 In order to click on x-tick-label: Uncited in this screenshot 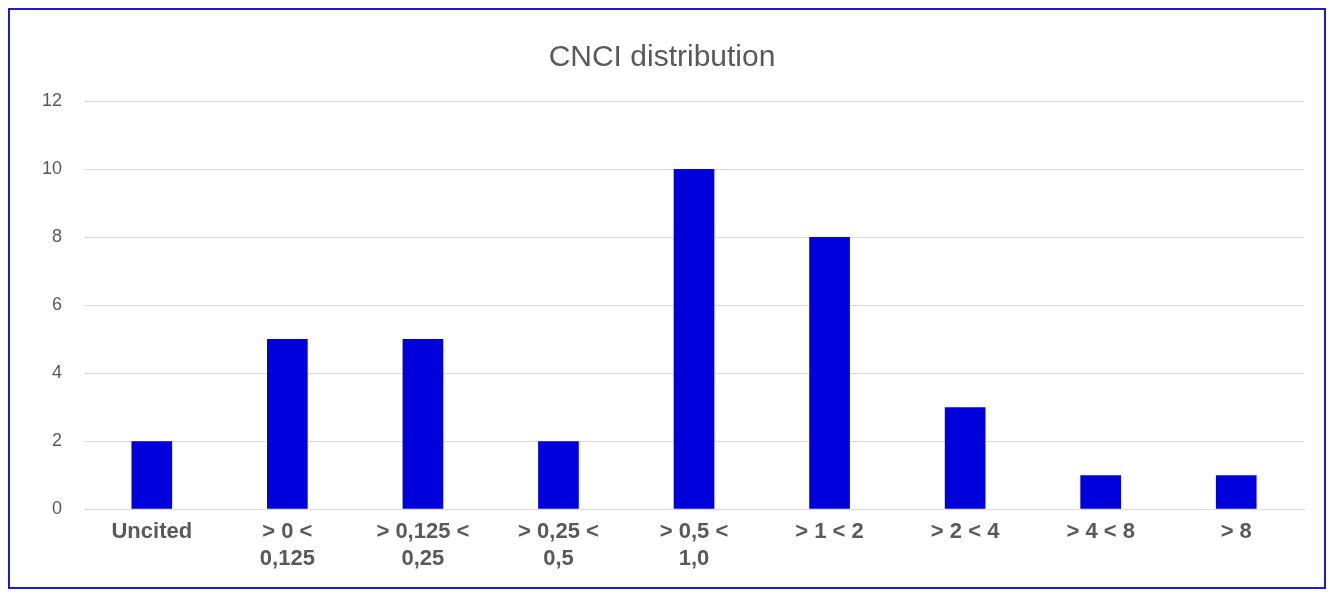, I will do `click(152, 531)`.